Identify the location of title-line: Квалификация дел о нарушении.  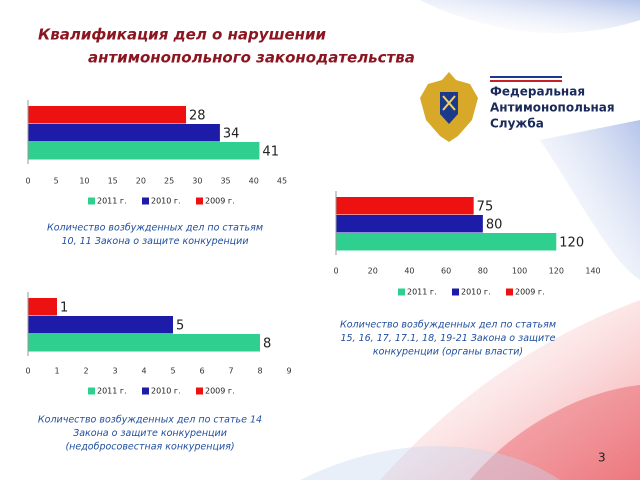
(182, 35).